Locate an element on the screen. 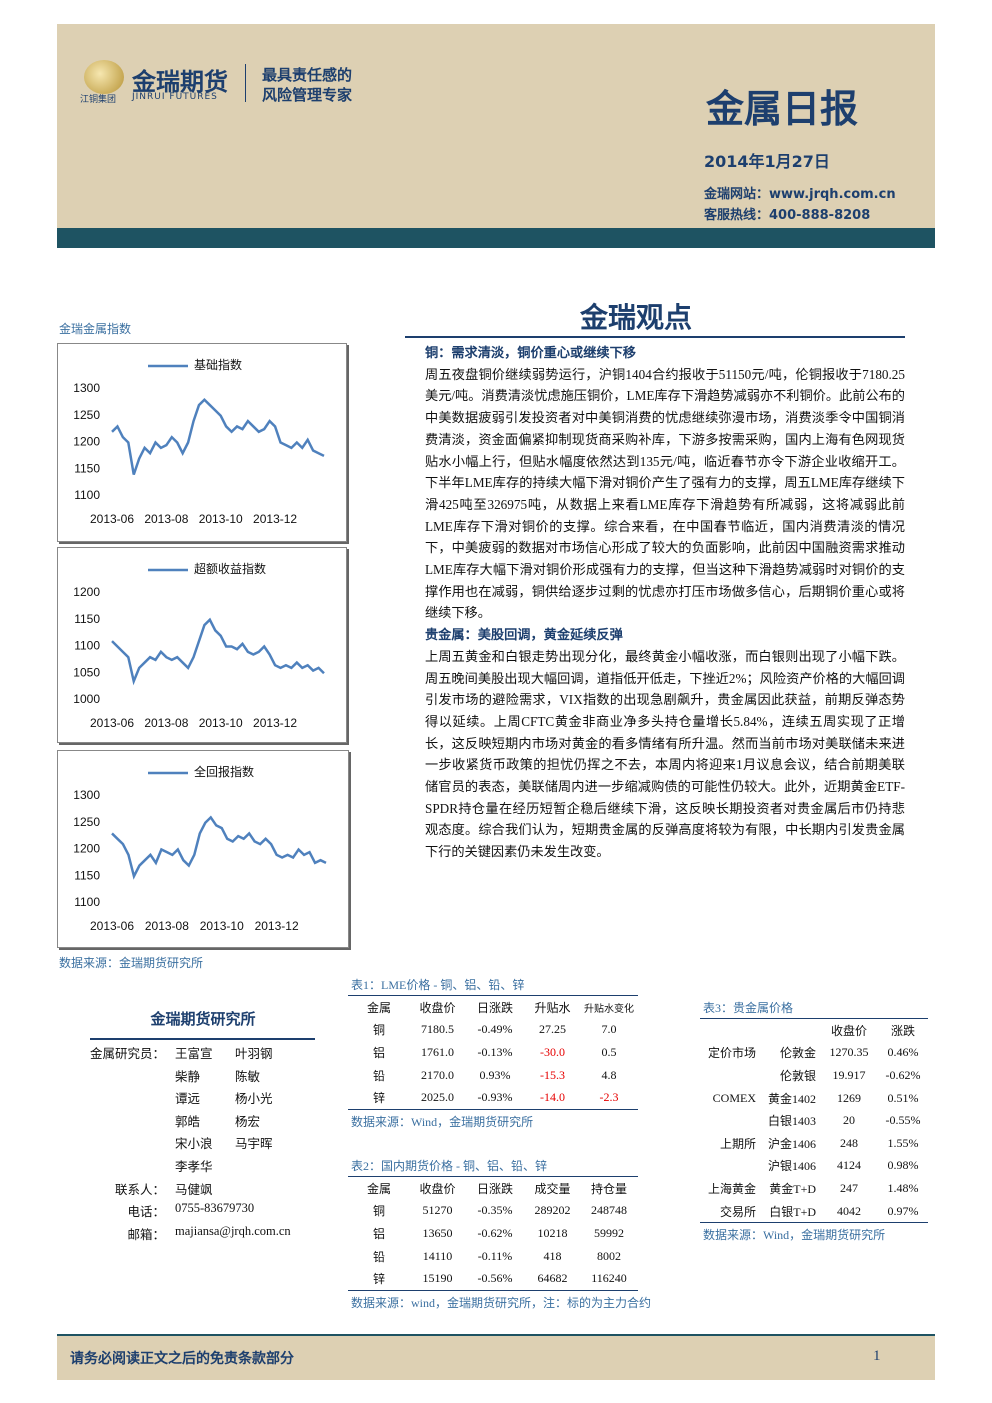 The width and height of the screenshot is (992, 1403). table-header-cell: 涨跌 is located at coordinates (902, 1030).